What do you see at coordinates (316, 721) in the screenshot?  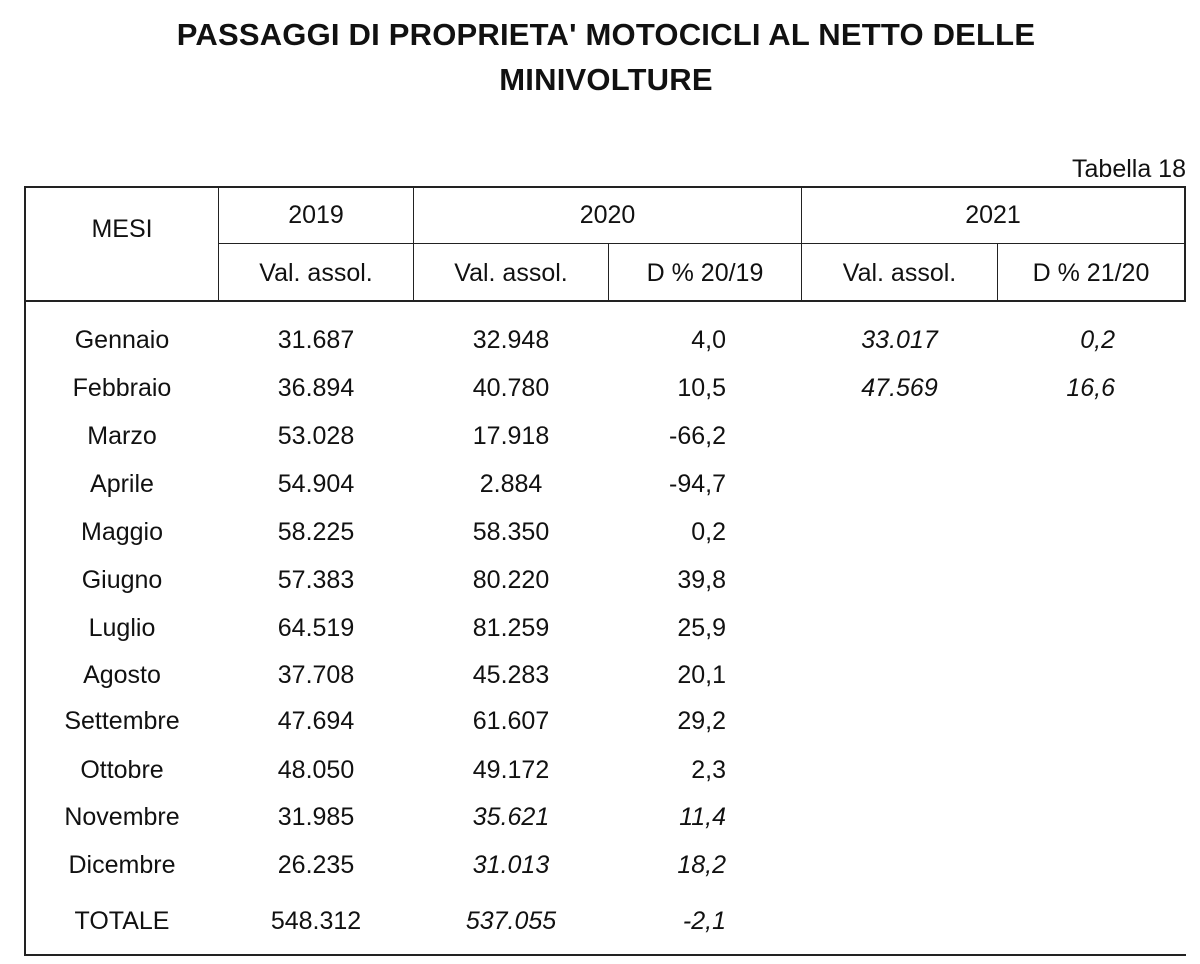 I see `row-value-2019: 47.694` at bounding box center [316, 721].